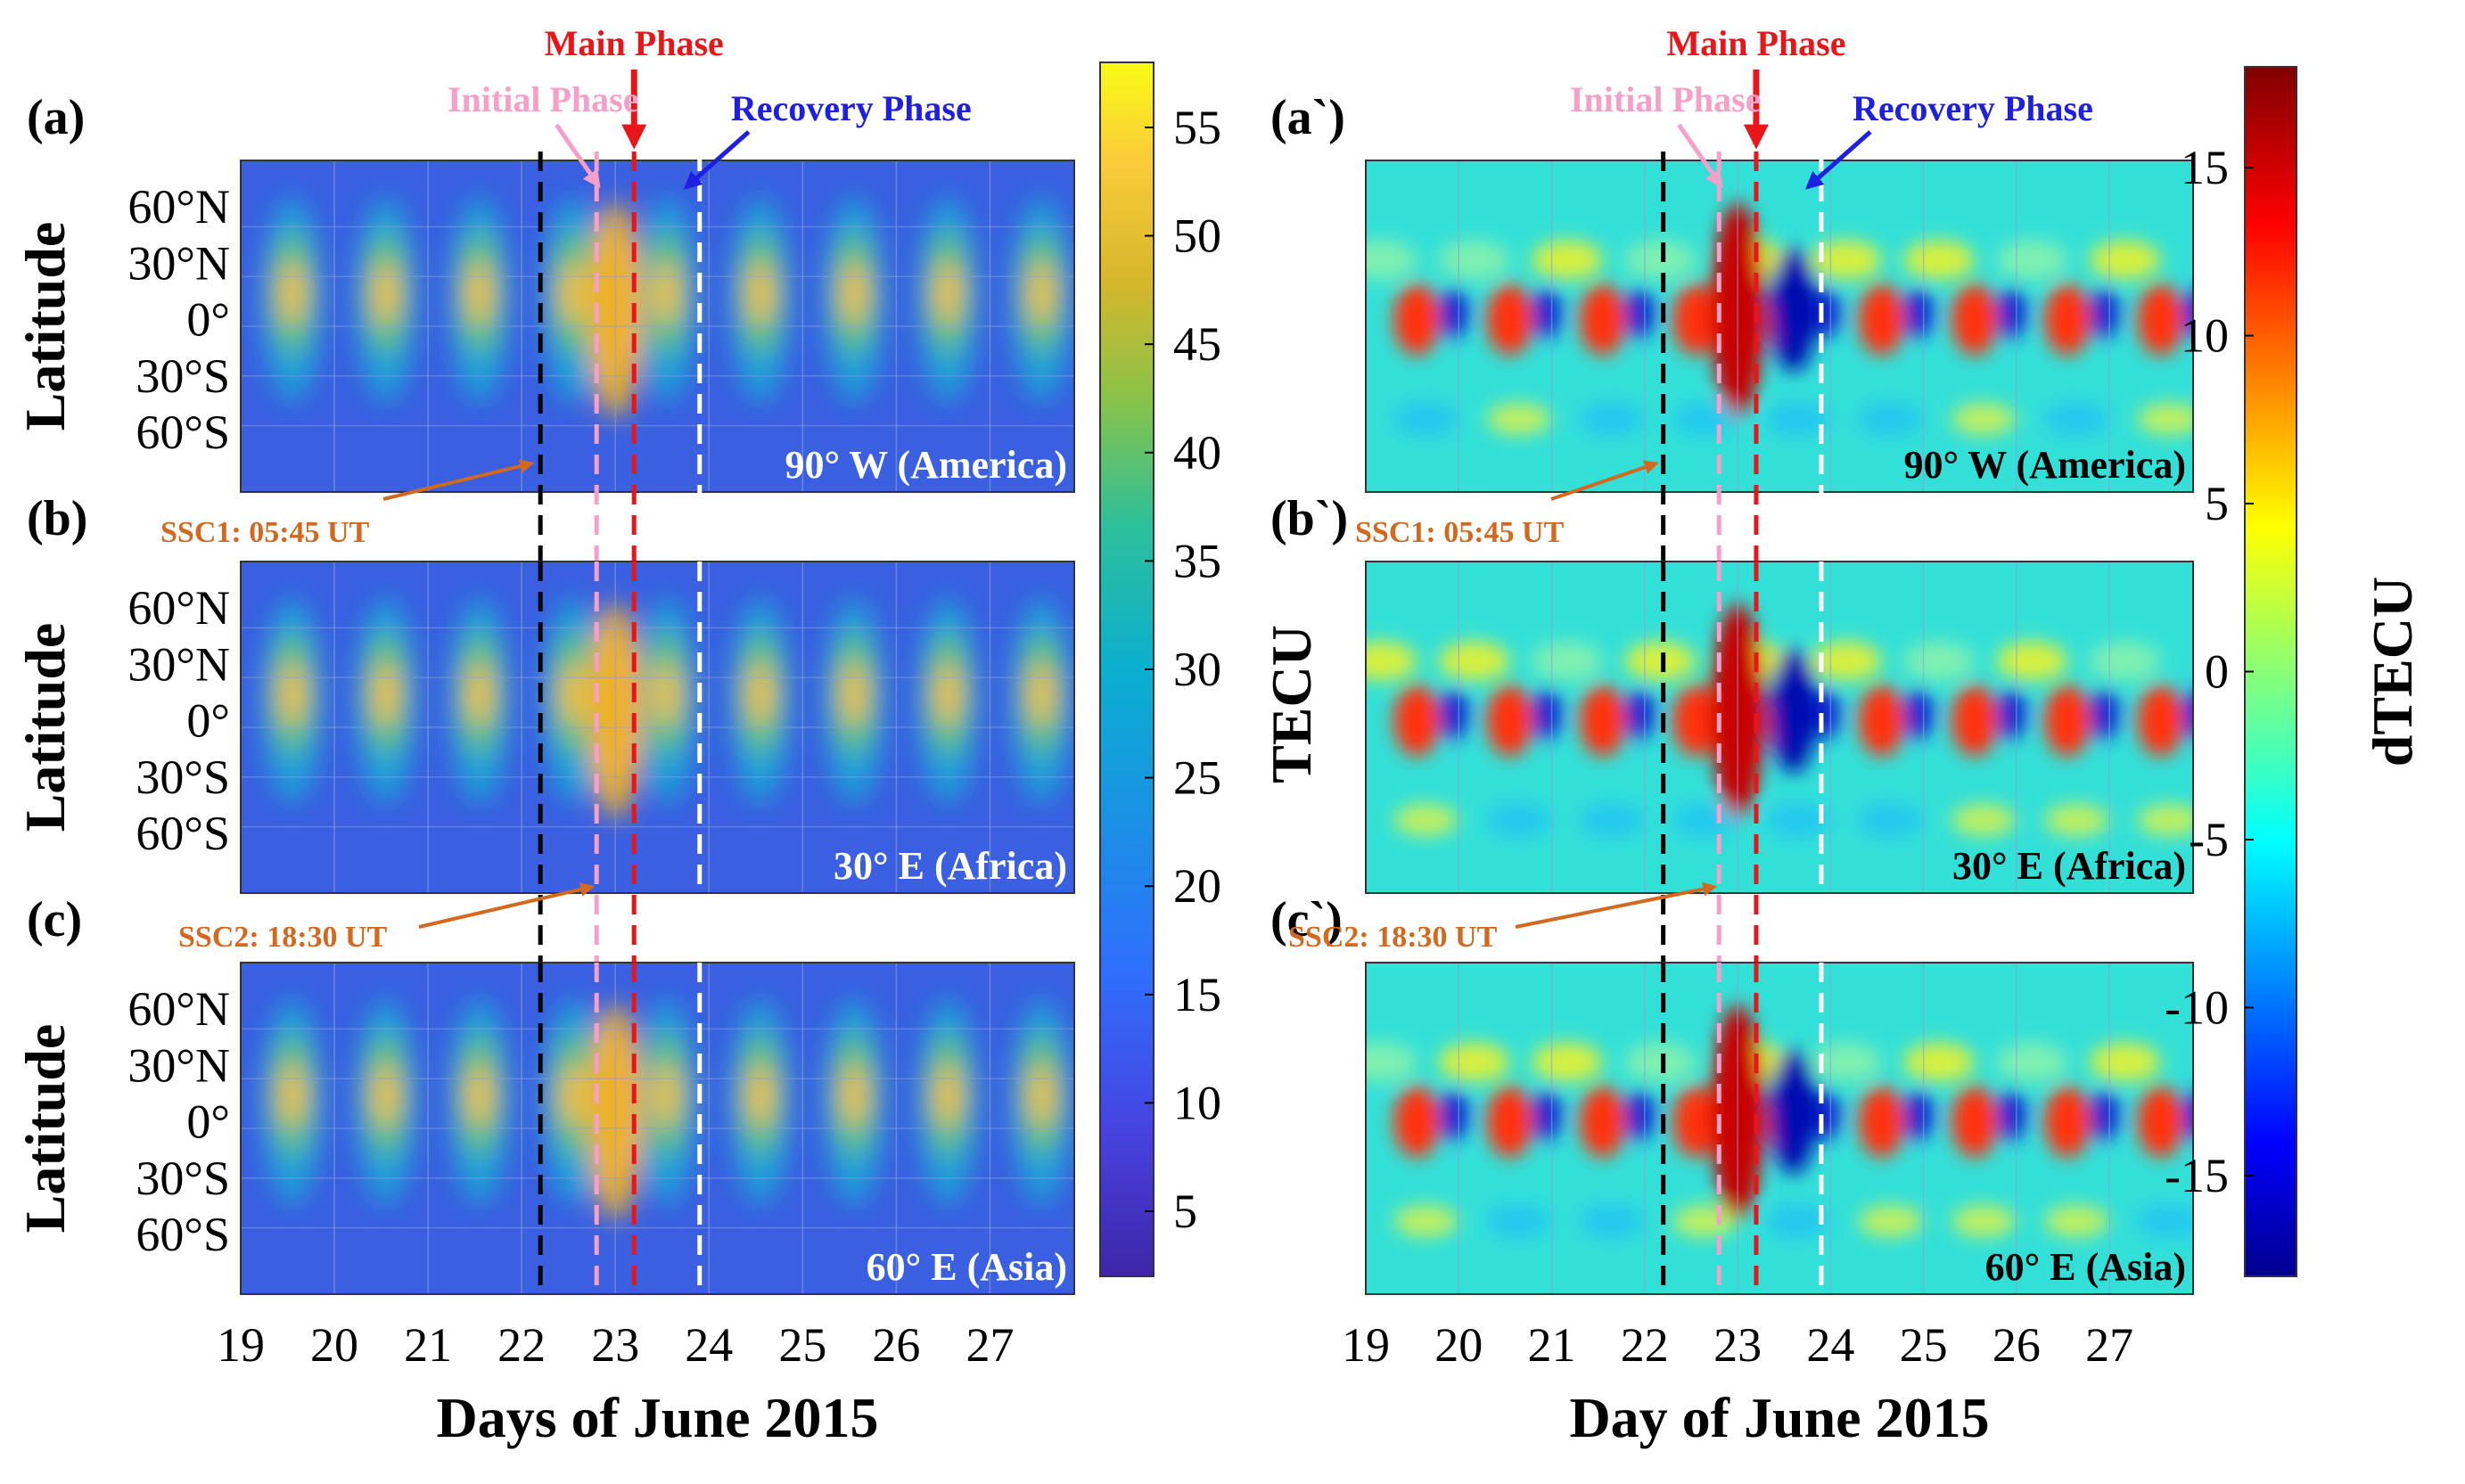 The height and width of the screenshot is (1484, 2465). I want to click on x-axis-title: Days of June 2015, so click(657, 1417).